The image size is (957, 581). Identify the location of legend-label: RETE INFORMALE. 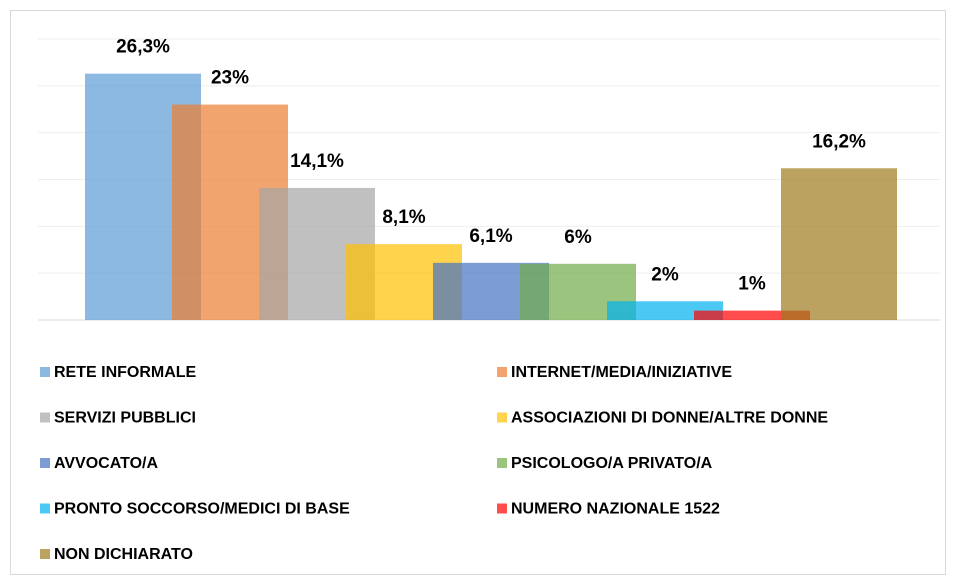
(125, 372).